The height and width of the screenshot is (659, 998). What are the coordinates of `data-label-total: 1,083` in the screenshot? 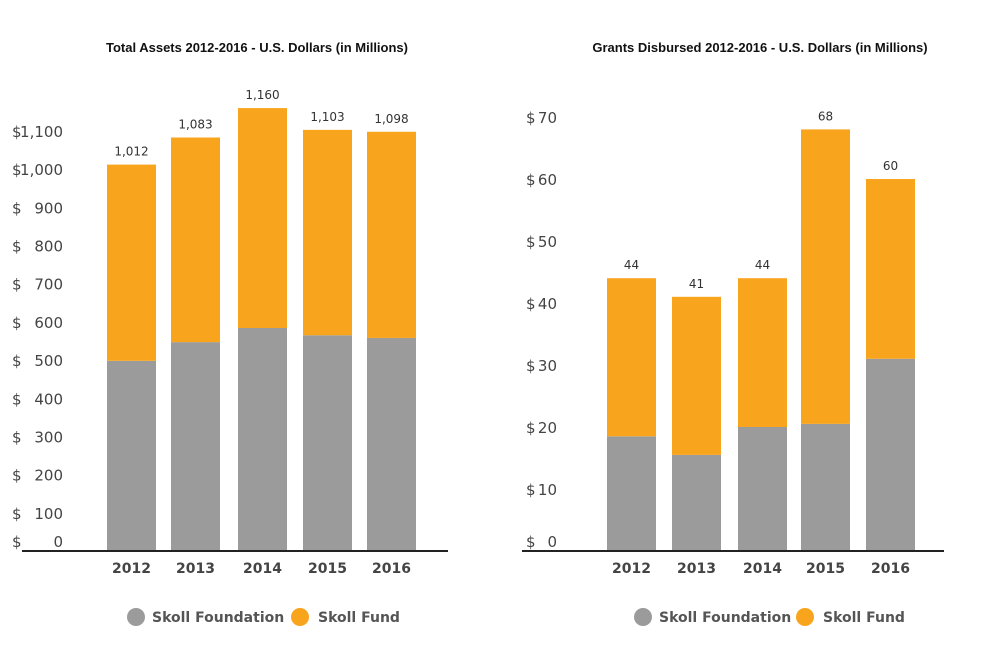 It's located at (195, 124).